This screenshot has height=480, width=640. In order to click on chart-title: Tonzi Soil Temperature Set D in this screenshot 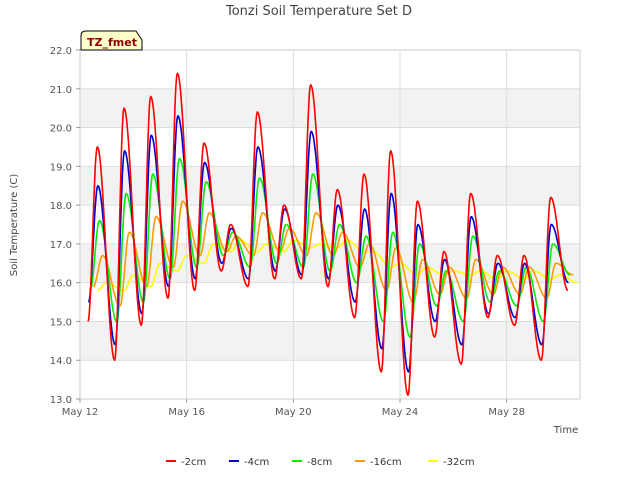, I will do `click(318, 11)`.